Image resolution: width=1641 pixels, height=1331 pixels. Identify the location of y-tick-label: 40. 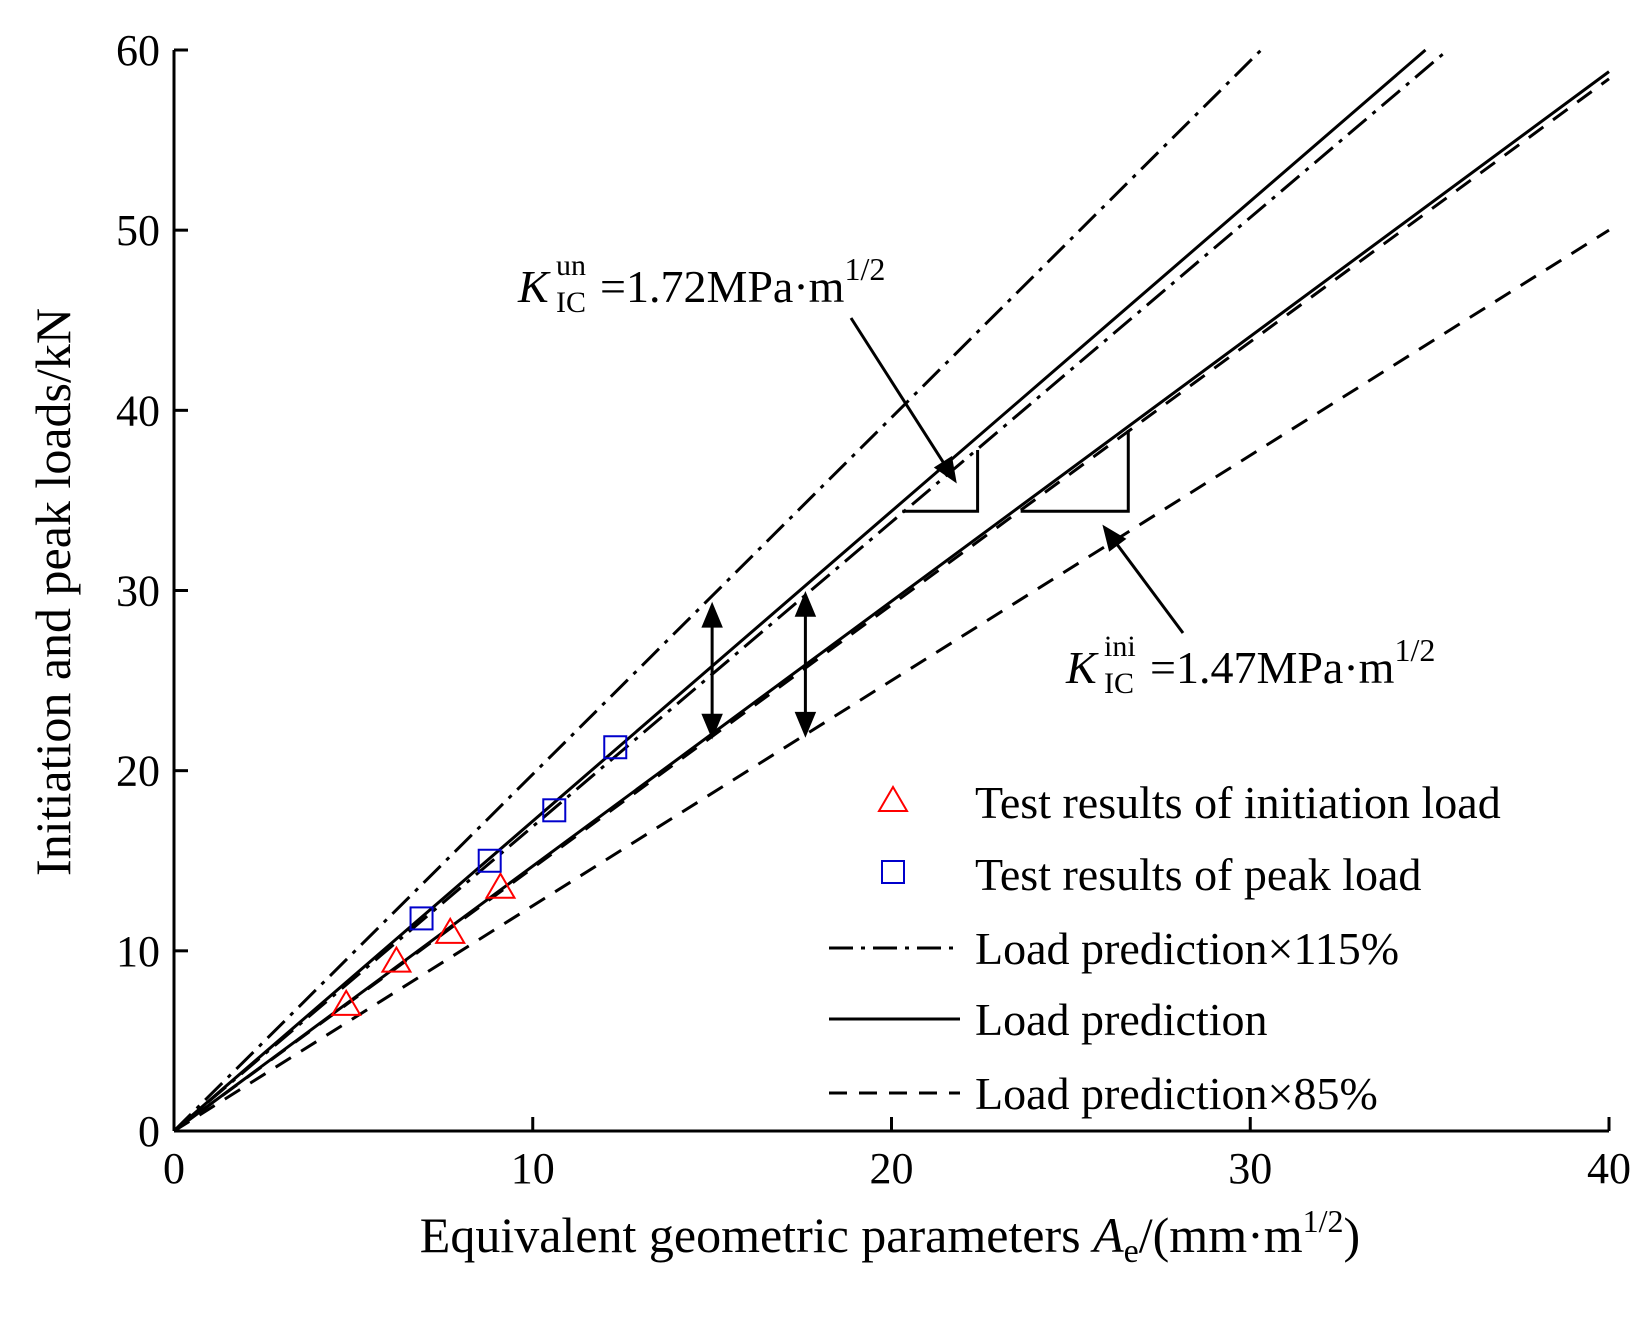
(138, 410).